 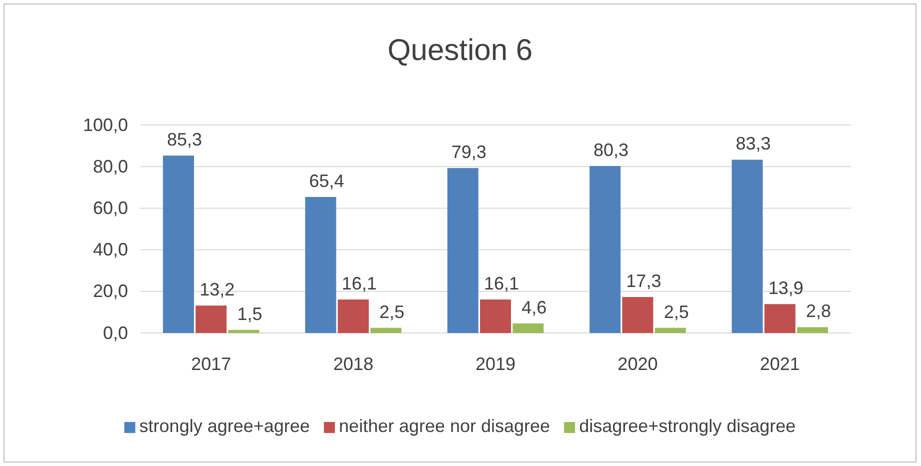 I want to click on data-label: 79,3, so click(x=468, y=152).